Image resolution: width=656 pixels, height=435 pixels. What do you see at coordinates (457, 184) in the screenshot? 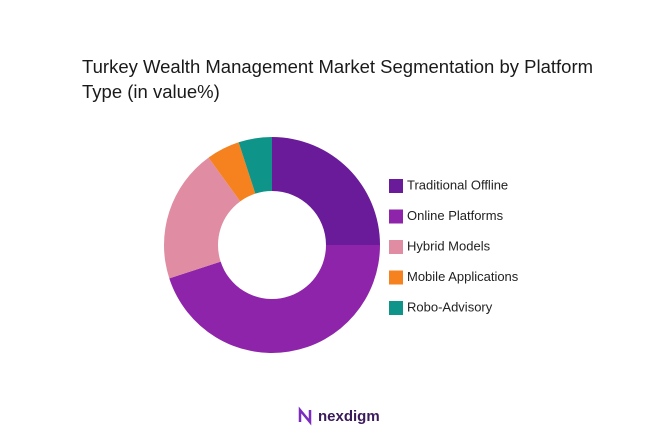
I see `legend-label: Traditional Offline` at bounding box center [457, 184].